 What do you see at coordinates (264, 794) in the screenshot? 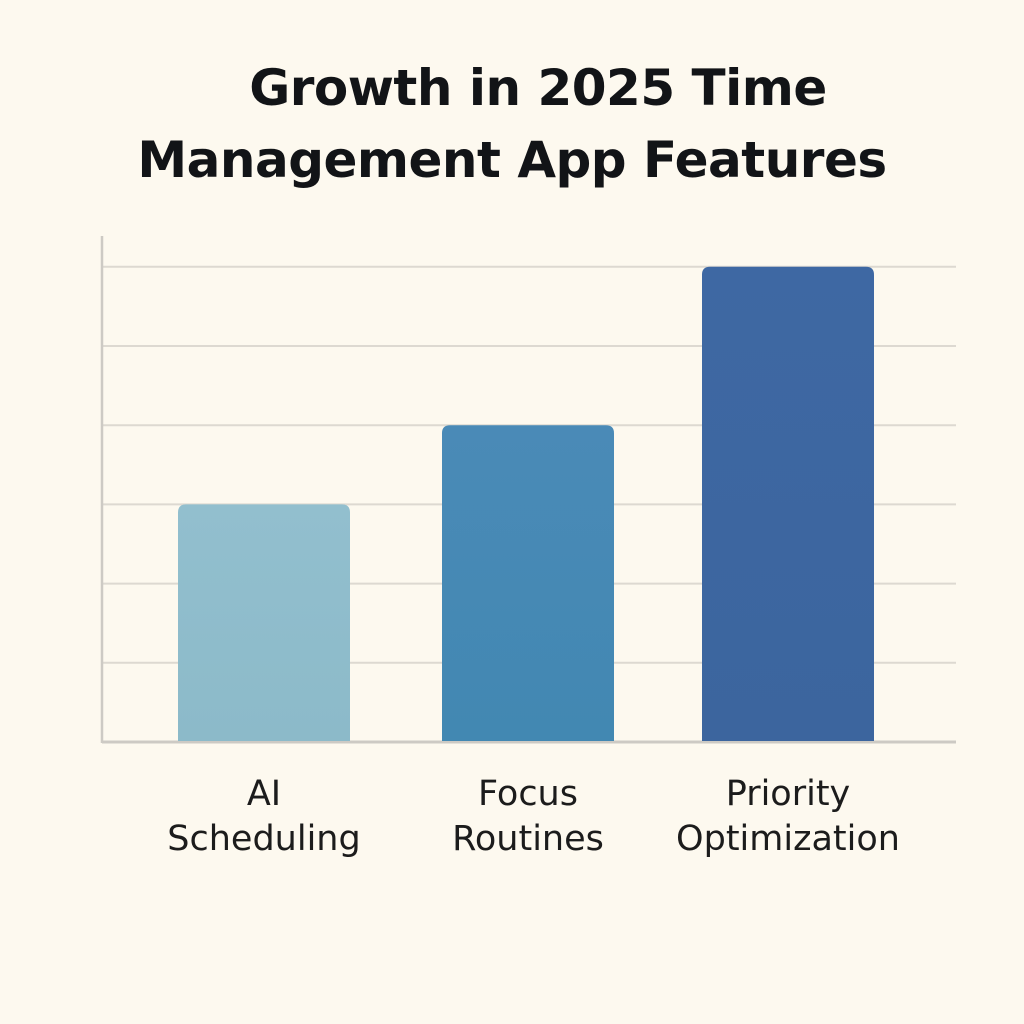
I see `x-tick-label-line: AI` at bounding box center [264, 794].